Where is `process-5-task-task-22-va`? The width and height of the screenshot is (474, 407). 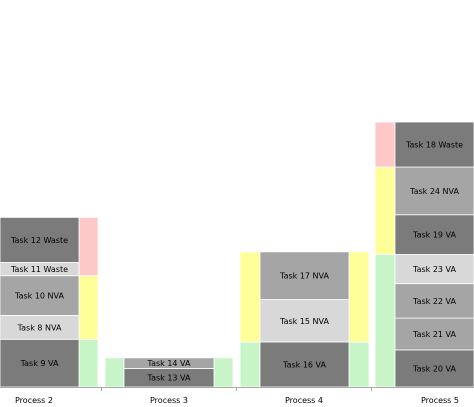 process-5-task-task-22-va is located at coordinates (434, 301).